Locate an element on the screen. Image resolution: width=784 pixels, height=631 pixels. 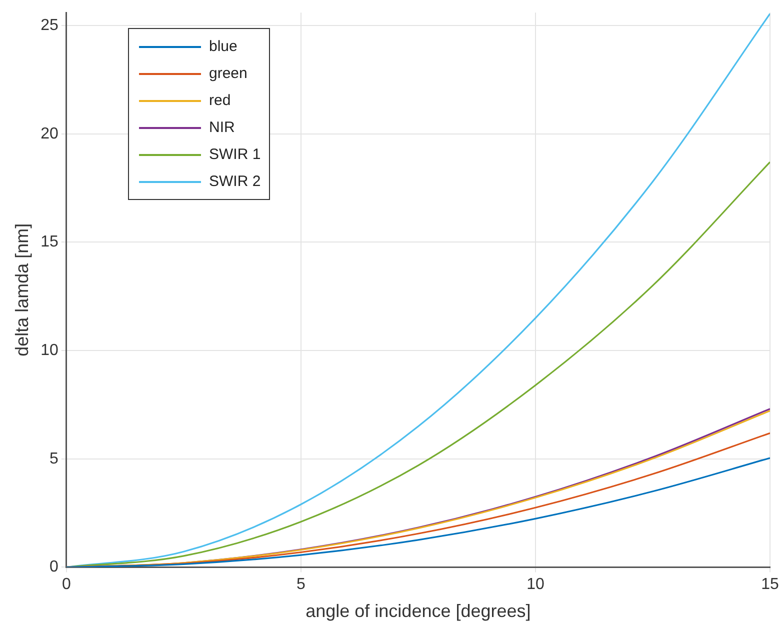
y-tick-label: 10 is located at coordinates (49, 350).